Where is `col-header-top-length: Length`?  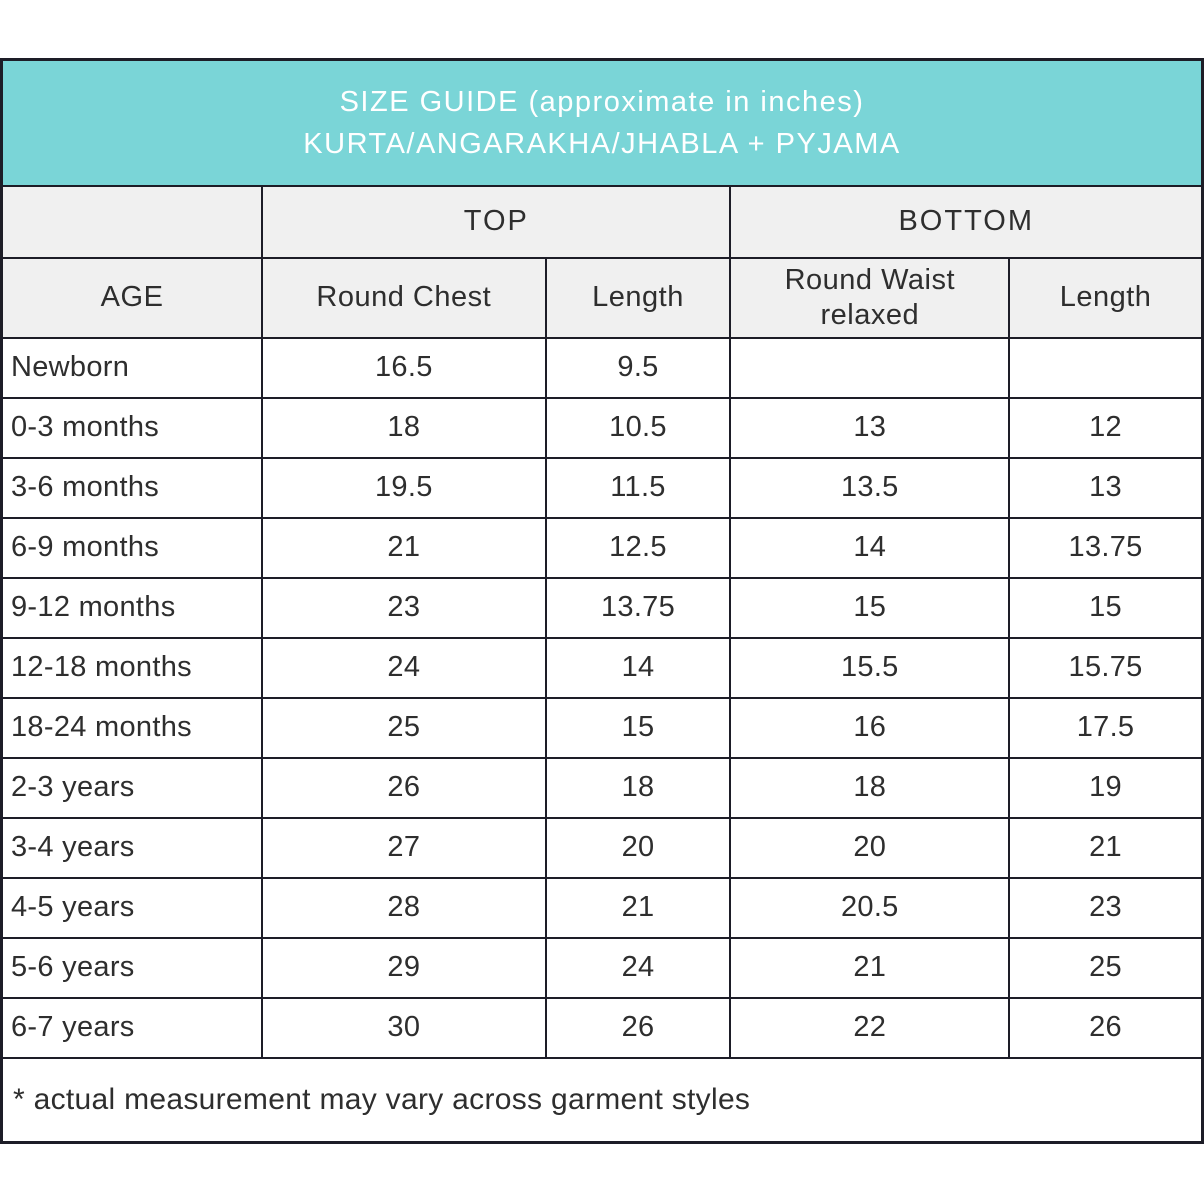 col-header-top-length: Length is located at coordinates (638, 297).